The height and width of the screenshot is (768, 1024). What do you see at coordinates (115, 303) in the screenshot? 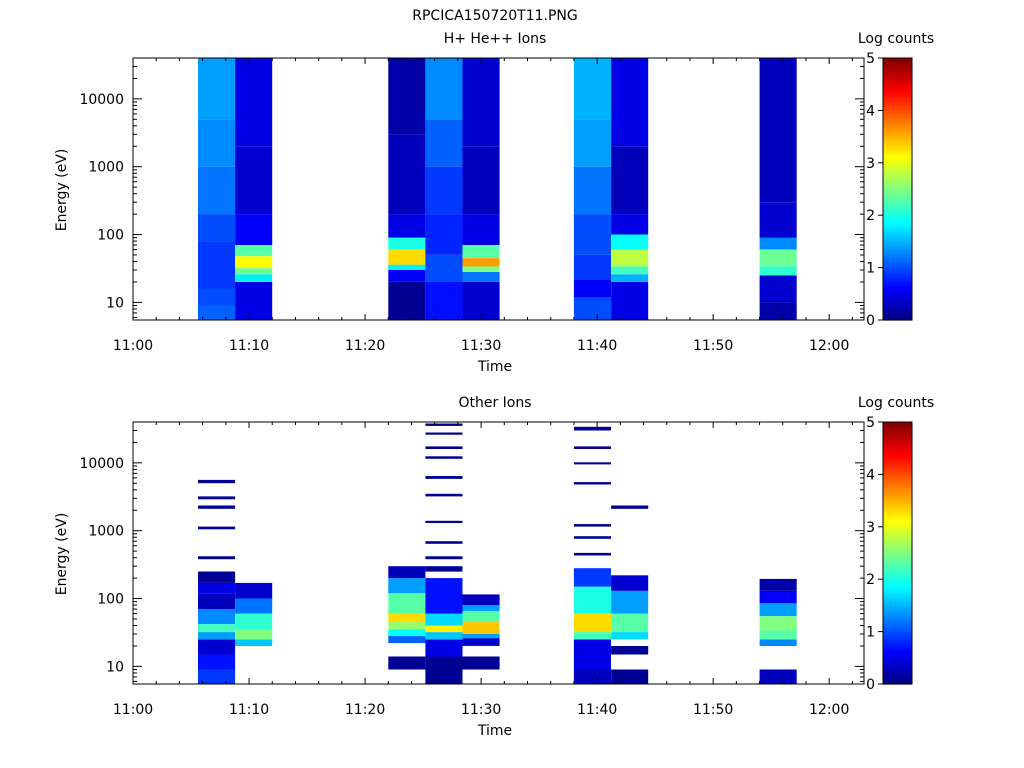
I see `y-tick-label: 10` at bounding box center [115, 303].